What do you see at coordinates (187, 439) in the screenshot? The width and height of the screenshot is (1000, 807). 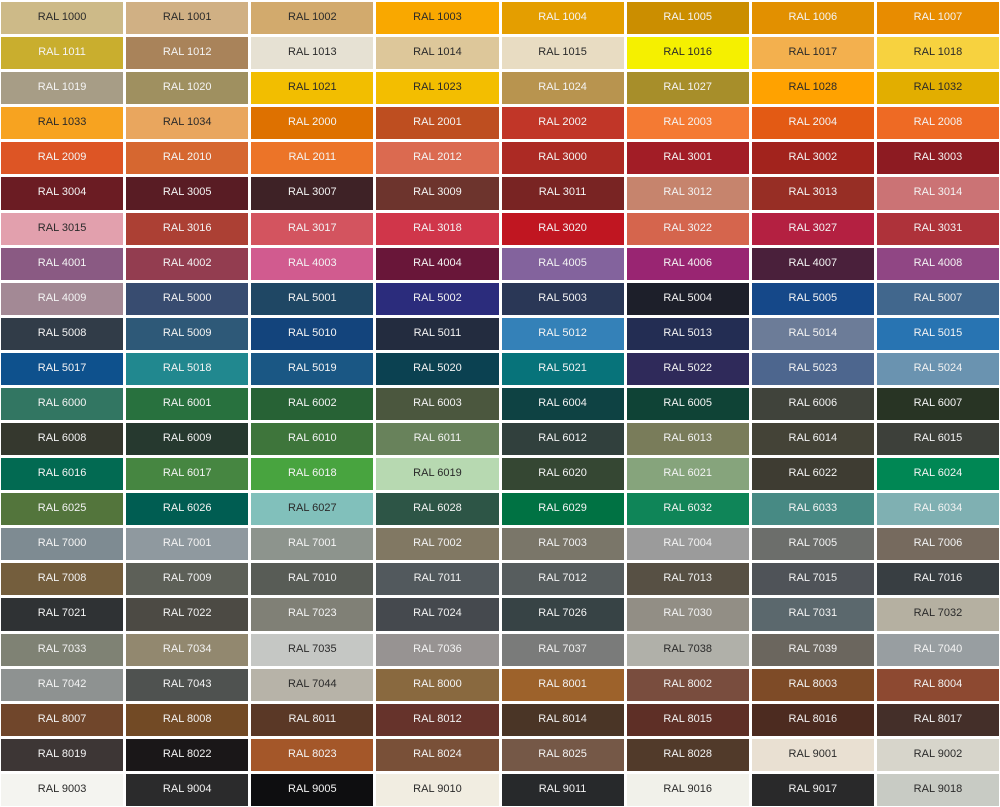 I see `color-swatch: RAL 6009` at bounding box center [187, 439].